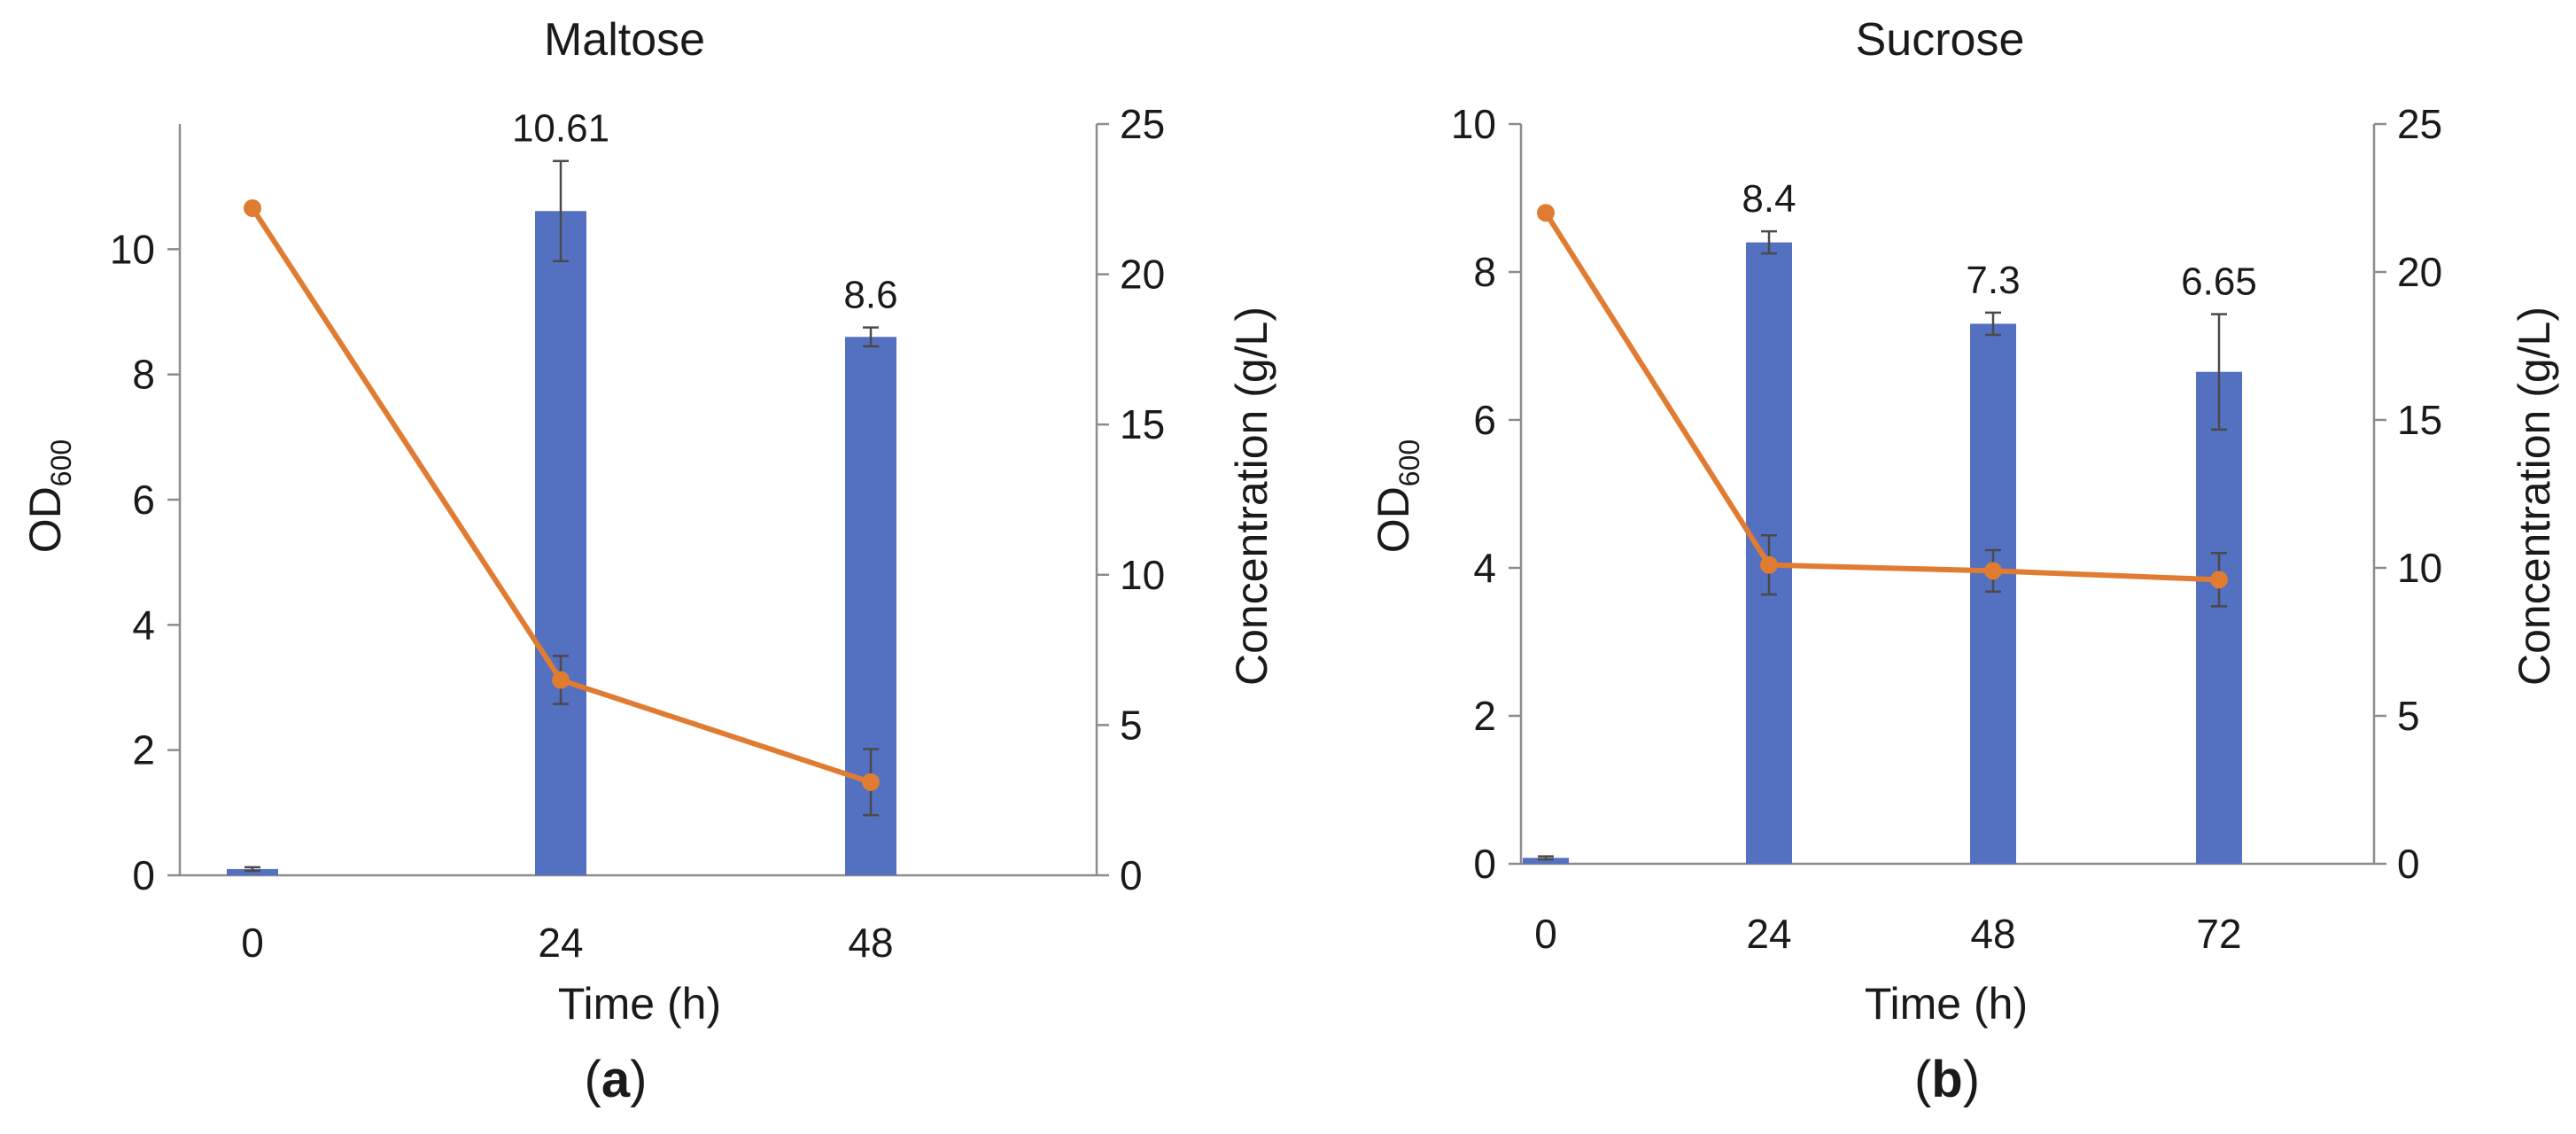  I want to click on bar-data-label: 8.6, so click(870, 295).